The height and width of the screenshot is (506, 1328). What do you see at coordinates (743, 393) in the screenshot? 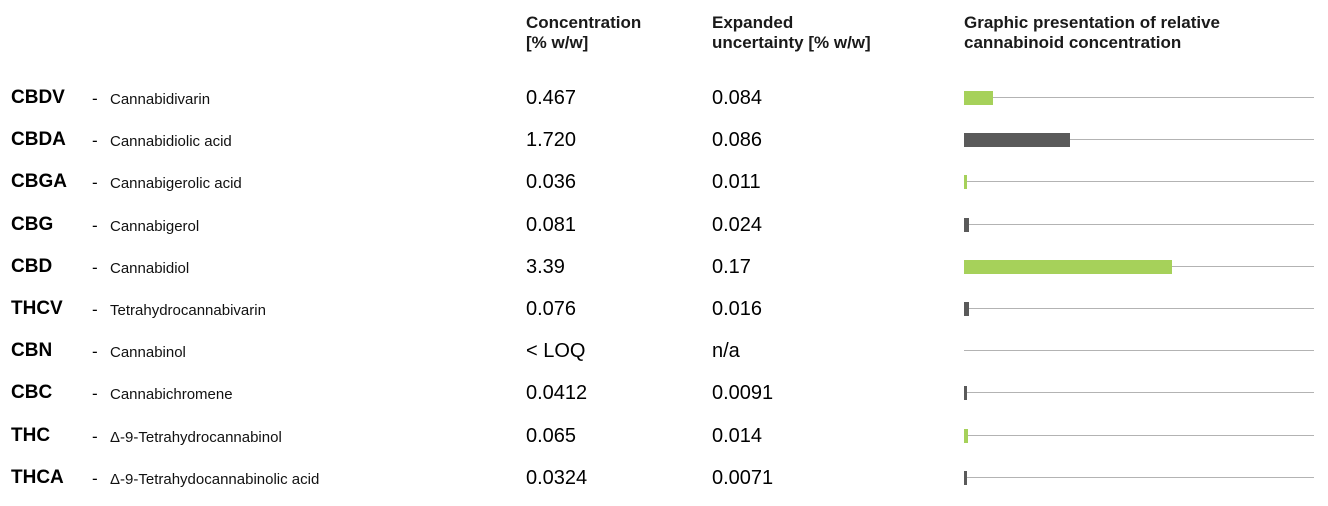
I see `uncertainty-value: 0.0091` at bounding box center [743, 393].